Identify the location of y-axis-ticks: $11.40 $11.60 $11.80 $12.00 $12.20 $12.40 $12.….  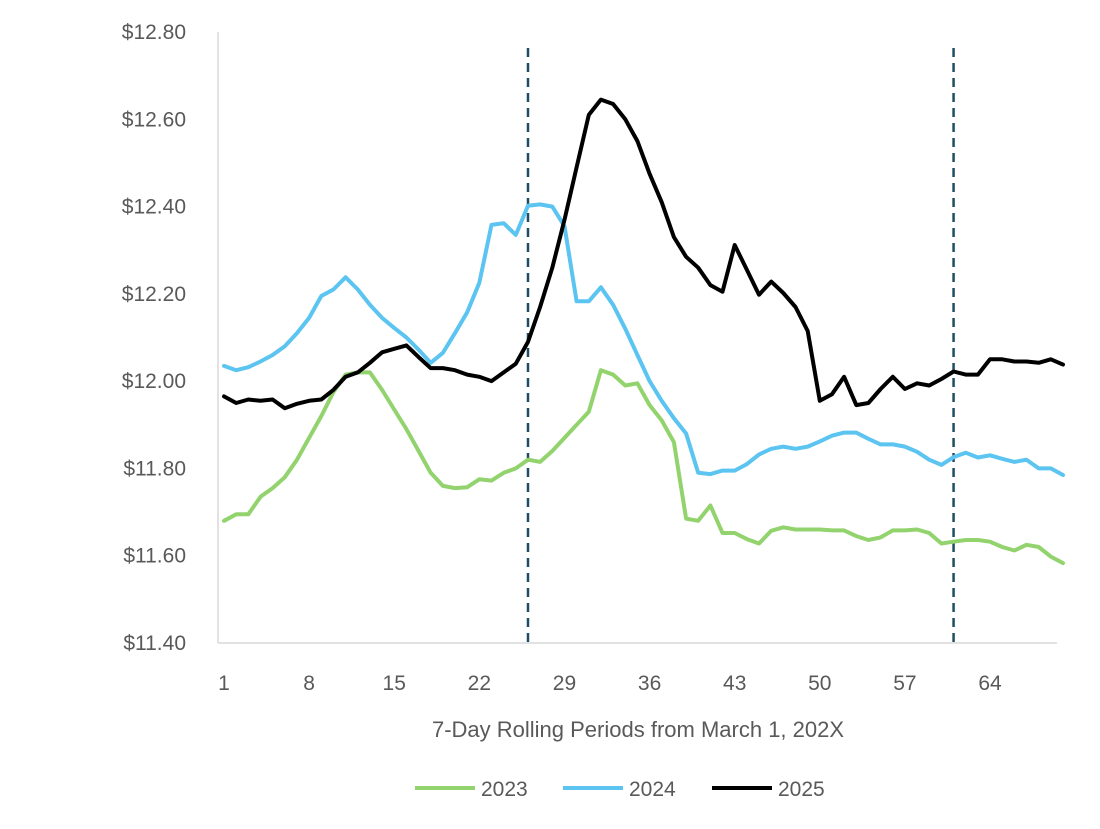
(154, 338).